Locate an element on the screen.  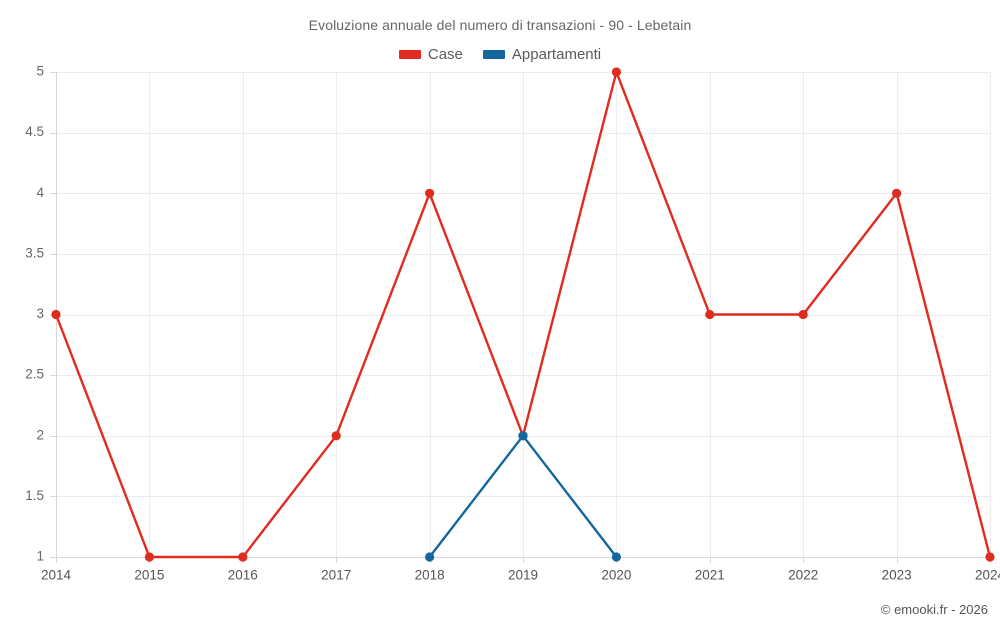
y-axis-tick-label: 2.5 is located at coordinates (34, 374).